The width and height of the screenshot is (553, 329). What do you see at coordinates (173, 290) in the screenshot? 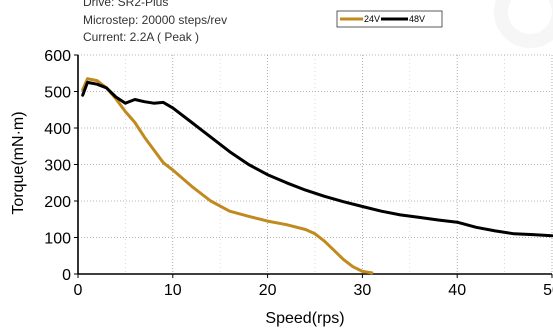
I see `x-tick-label: 10` at bounding box center [173, 290].